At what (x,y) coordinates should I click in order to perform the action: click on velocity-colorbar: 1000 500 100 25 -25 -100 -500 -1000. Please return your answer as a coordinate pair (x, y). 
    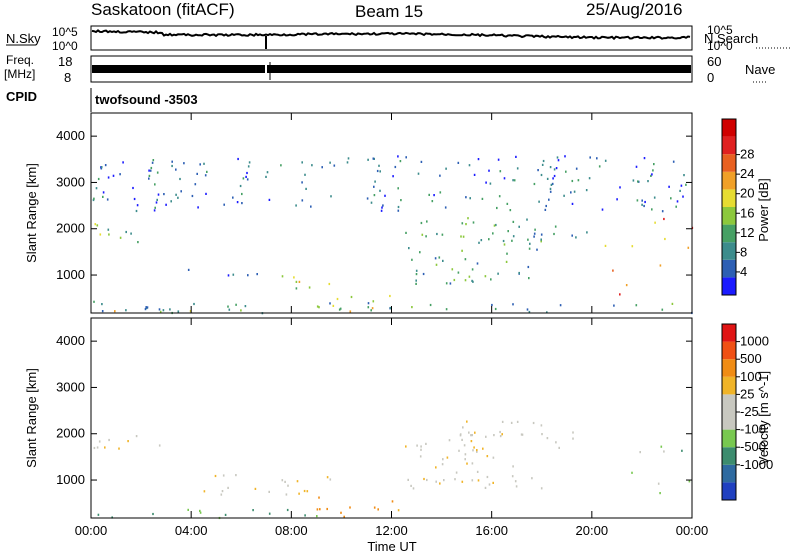
    Looking at the image, I should click on (747, 412).